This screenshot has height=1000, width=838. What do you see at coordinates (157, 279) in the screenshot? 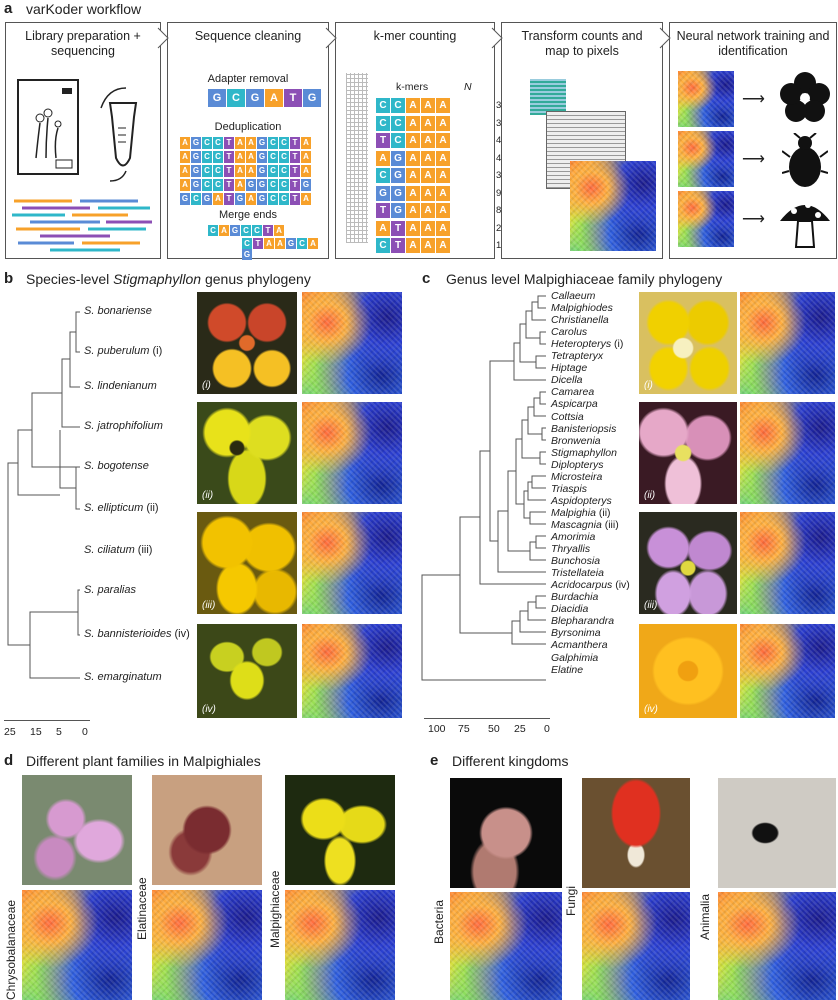
I see `title-genus: Stigmaphyllon` at bounding box center [157, 279].